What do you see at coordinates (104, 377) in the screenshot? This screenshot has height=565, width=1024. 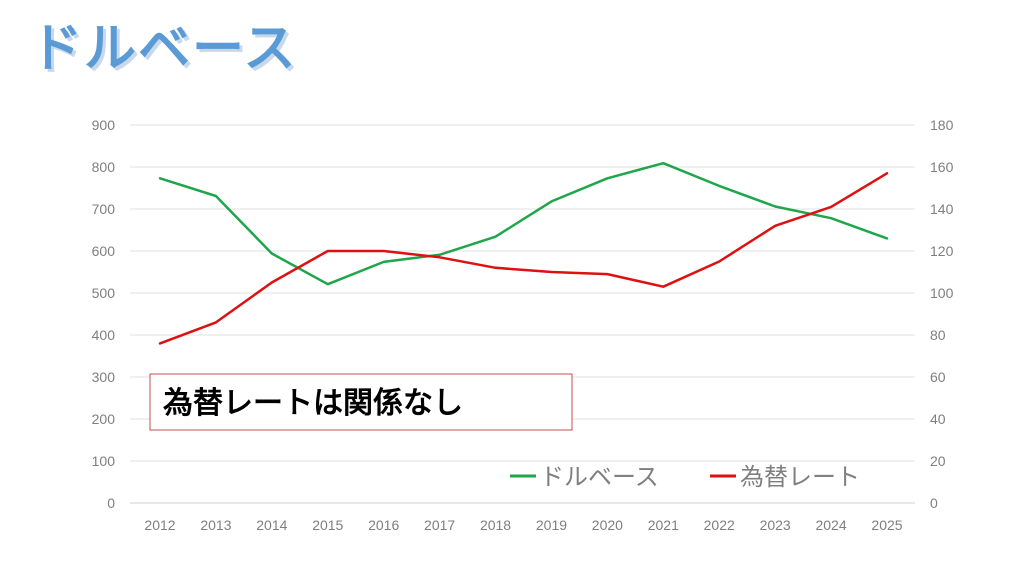 I see `y-left-tick-label: 300` at bounding box center [104, 377].